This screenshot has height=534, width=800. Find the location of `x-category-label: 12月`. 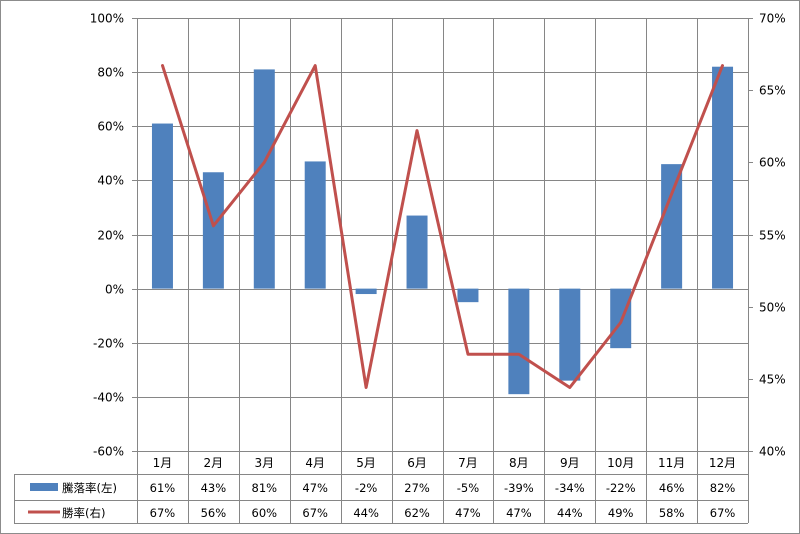

x-category-label: 12月 is located at coordinates (722, 463).